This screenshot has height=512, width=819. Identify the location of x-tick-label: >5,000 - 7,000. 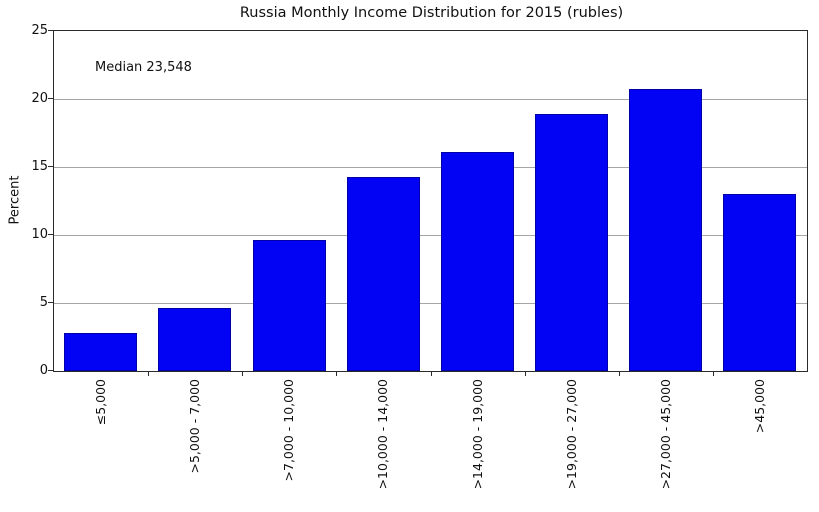
(195, 428).